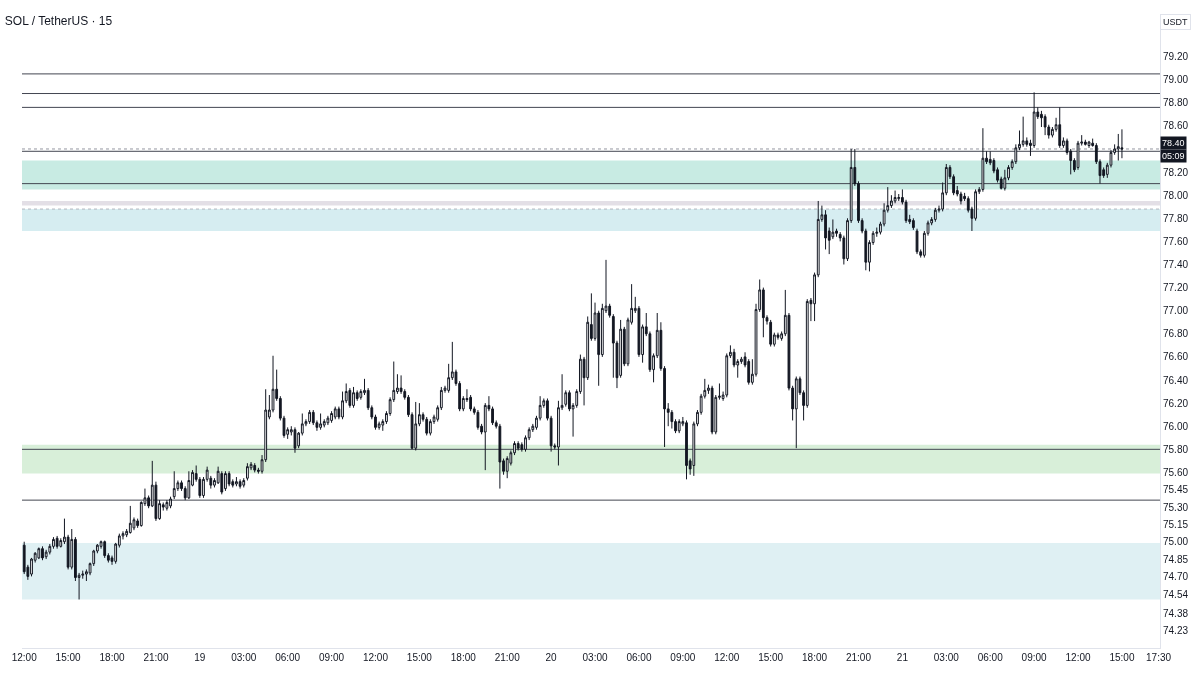  Describe the element at coordinates (1176, 103) in the screenshot. I see `y-tick-label: 78.80` at that location.